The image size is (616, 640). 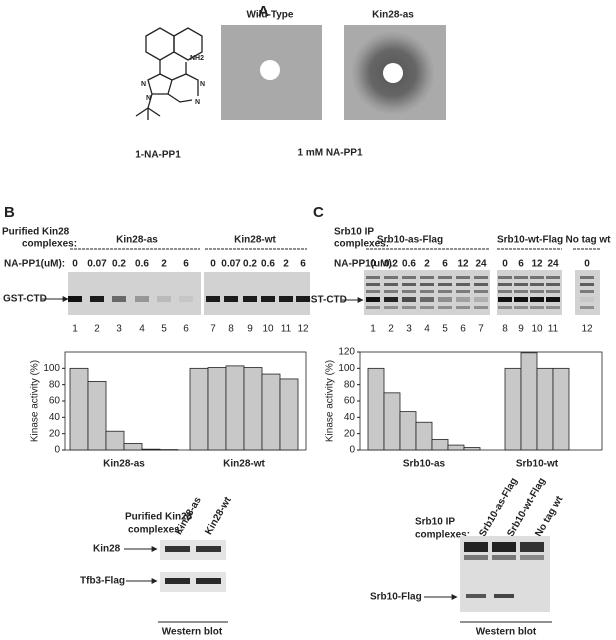 What do you see at coordinates (270, 15) in the screenshot?
I see `strain-label: Wild-Type` at bounding box center [270, 15].